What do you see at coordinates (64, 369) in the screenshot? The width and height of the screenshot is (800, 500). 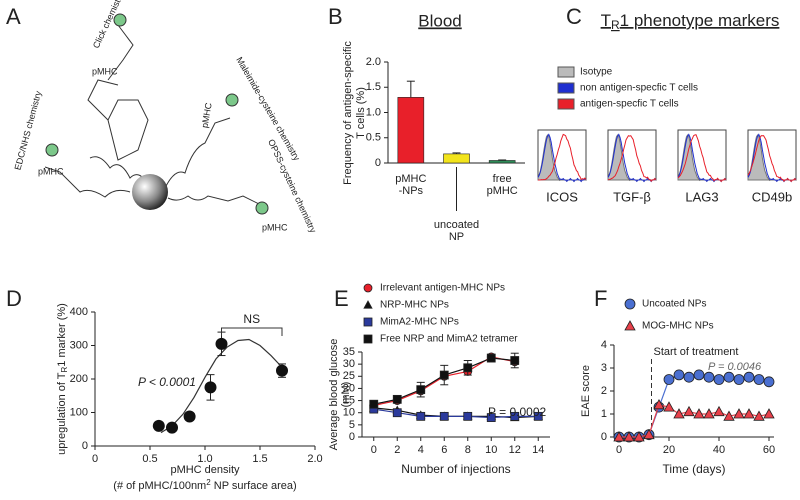 I see `label-part: R` at bounding box center [64, 369].